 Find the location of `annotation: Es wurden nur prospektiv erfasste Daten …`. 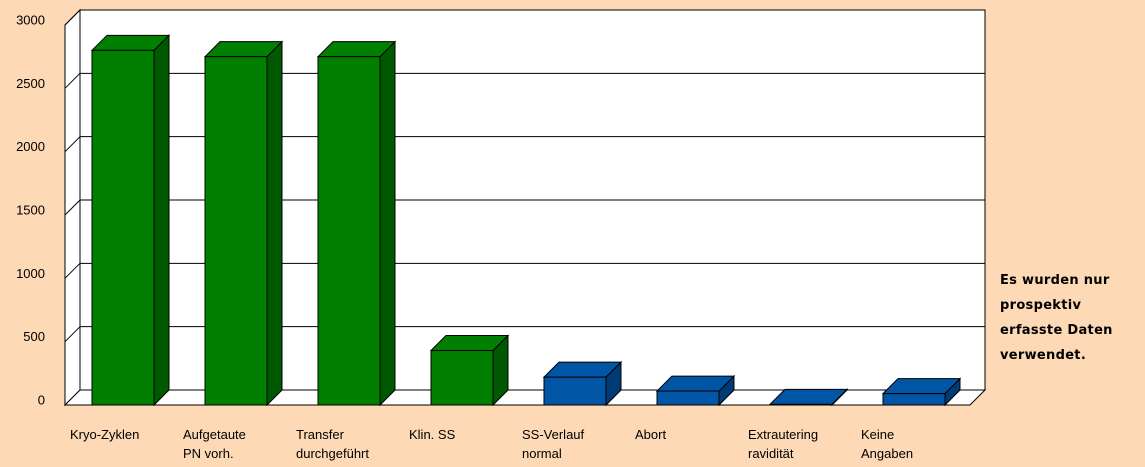

annotation: Es wurden nur prospektiv erfasste Daten … is located at coordinates (1056, 318).